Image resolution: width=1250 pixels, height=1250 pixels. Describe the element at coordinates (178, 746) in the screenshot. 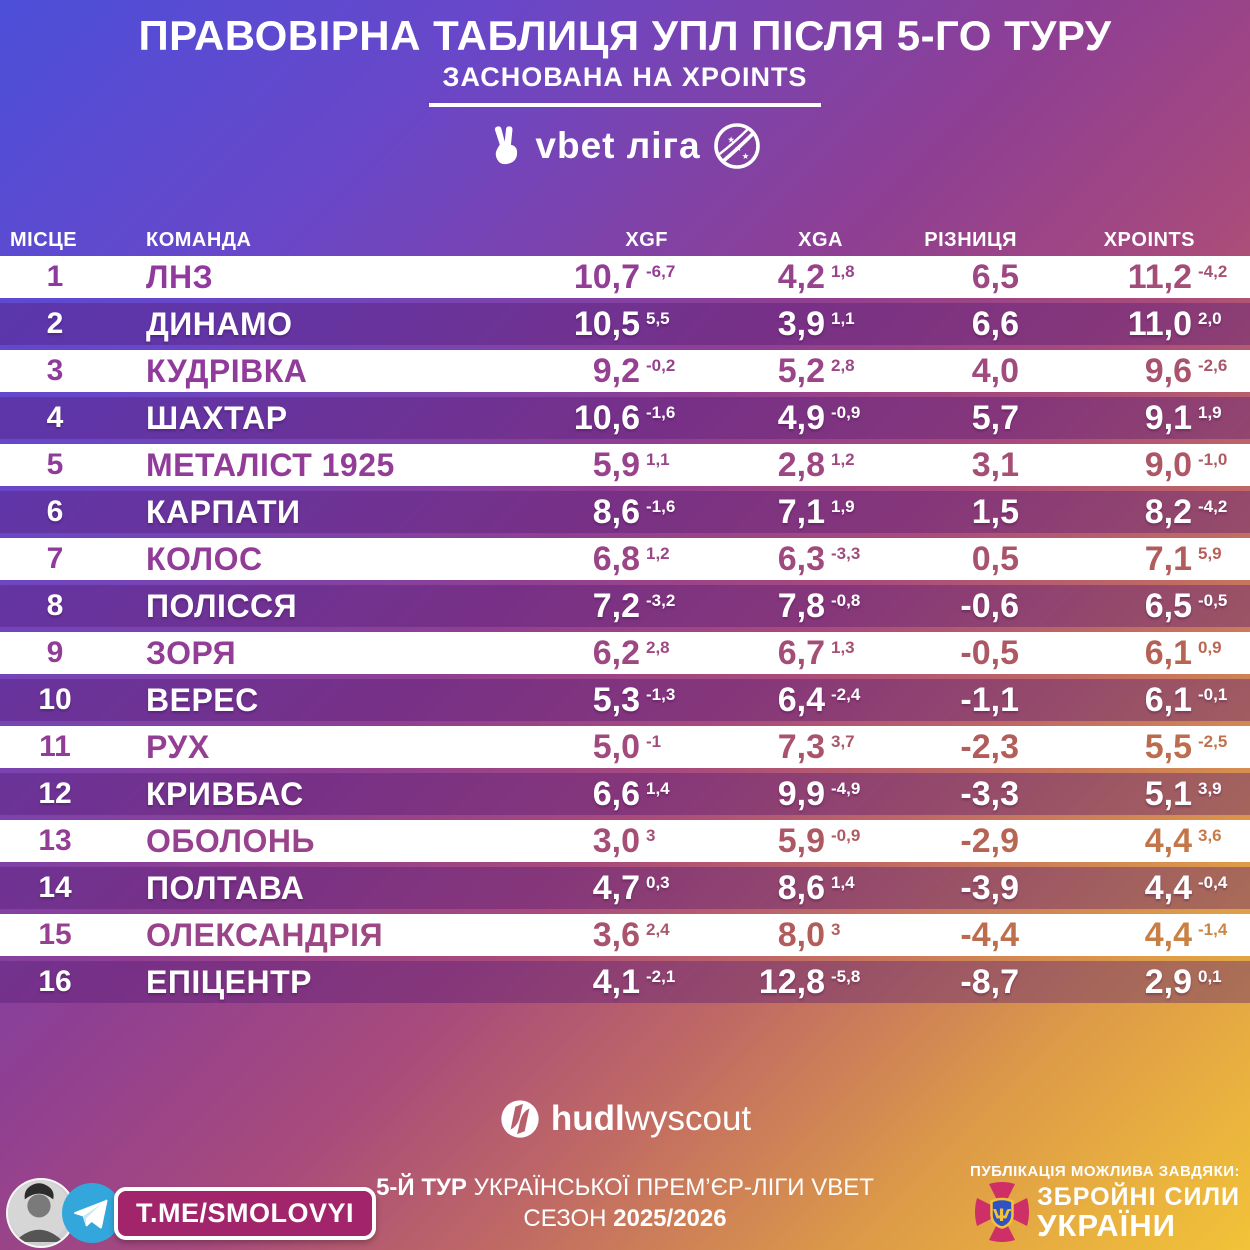

I see `row-team-name: РУХ` at that location.